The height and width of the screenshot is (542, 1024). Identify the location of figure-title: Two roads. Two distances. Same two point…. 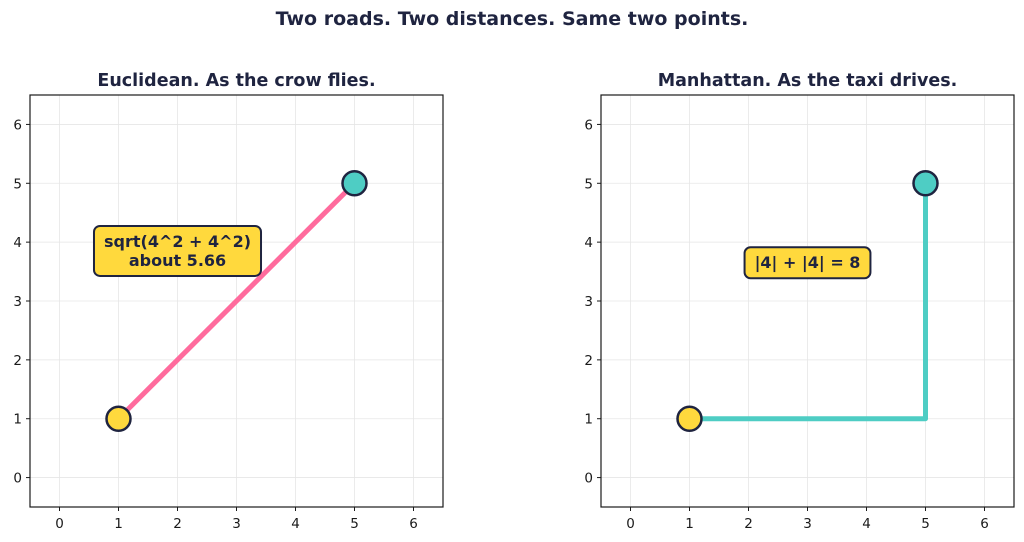
(512, 19).